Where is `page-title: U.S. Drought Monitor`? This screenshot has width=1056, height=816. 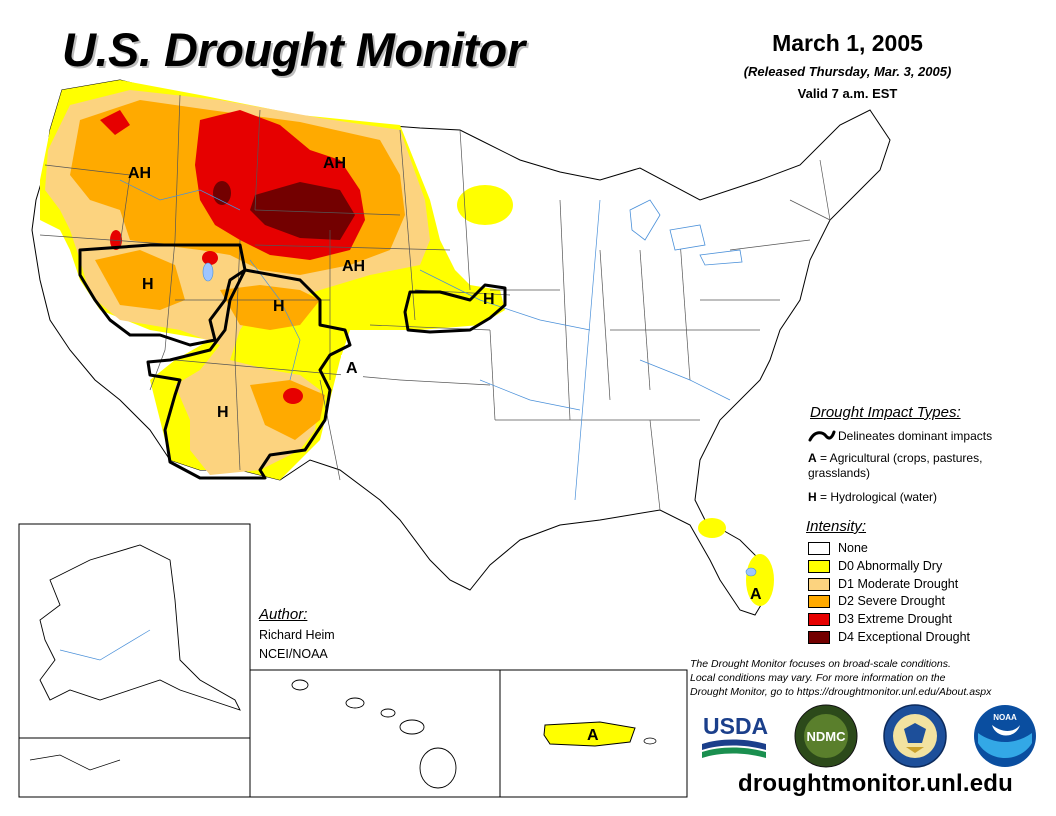 page-title: U.S. Drought Monitor is located at coordinates (293, 49).